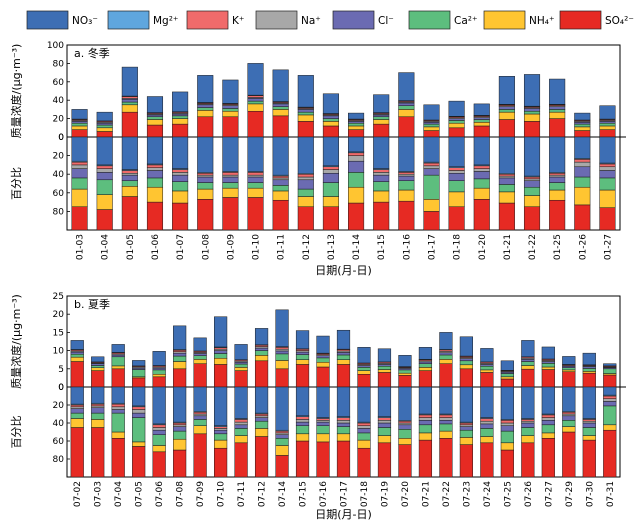 The height and width of the screenshot is (527, 642). Describe the element at coordinates (231, 247) in the screenshot. I see `xtick-label-a-6: 01-09` at that location.